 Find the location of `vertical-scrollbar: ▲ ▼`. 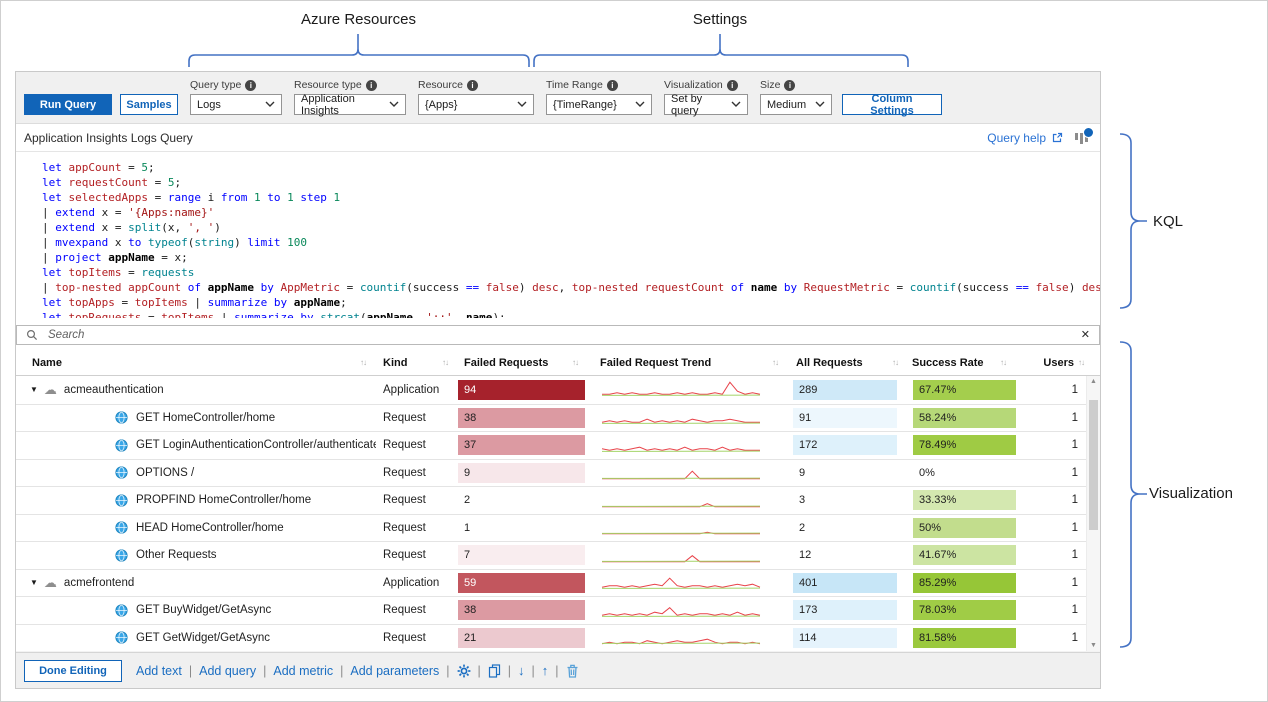

vertical-scrollbar: ▲ ▼ is located at coordinates (1093, 513).